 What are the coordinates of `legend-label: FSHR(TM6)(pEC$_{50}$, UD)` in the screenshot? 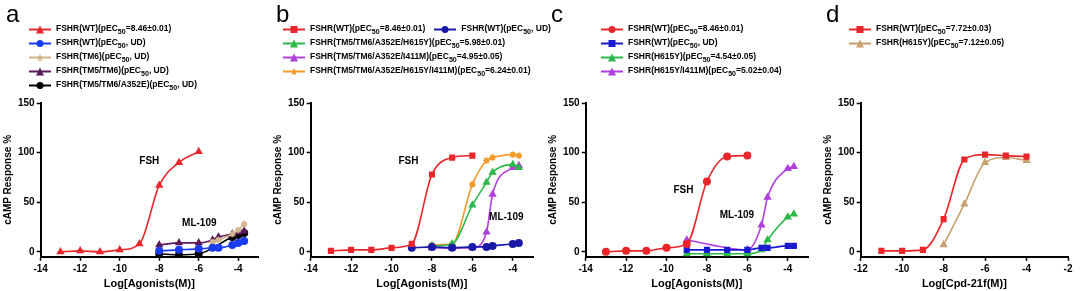 It's located at (103, 57).